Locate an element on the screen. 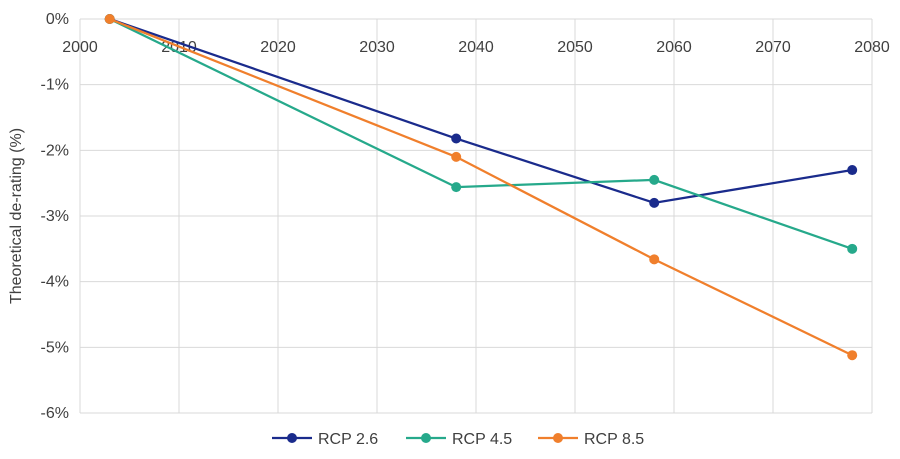 Image resolution: width=900 pixels, height=459 pixels. y-axis-label: Theoretical de-rating (%) is located at coordinates (16, 216).